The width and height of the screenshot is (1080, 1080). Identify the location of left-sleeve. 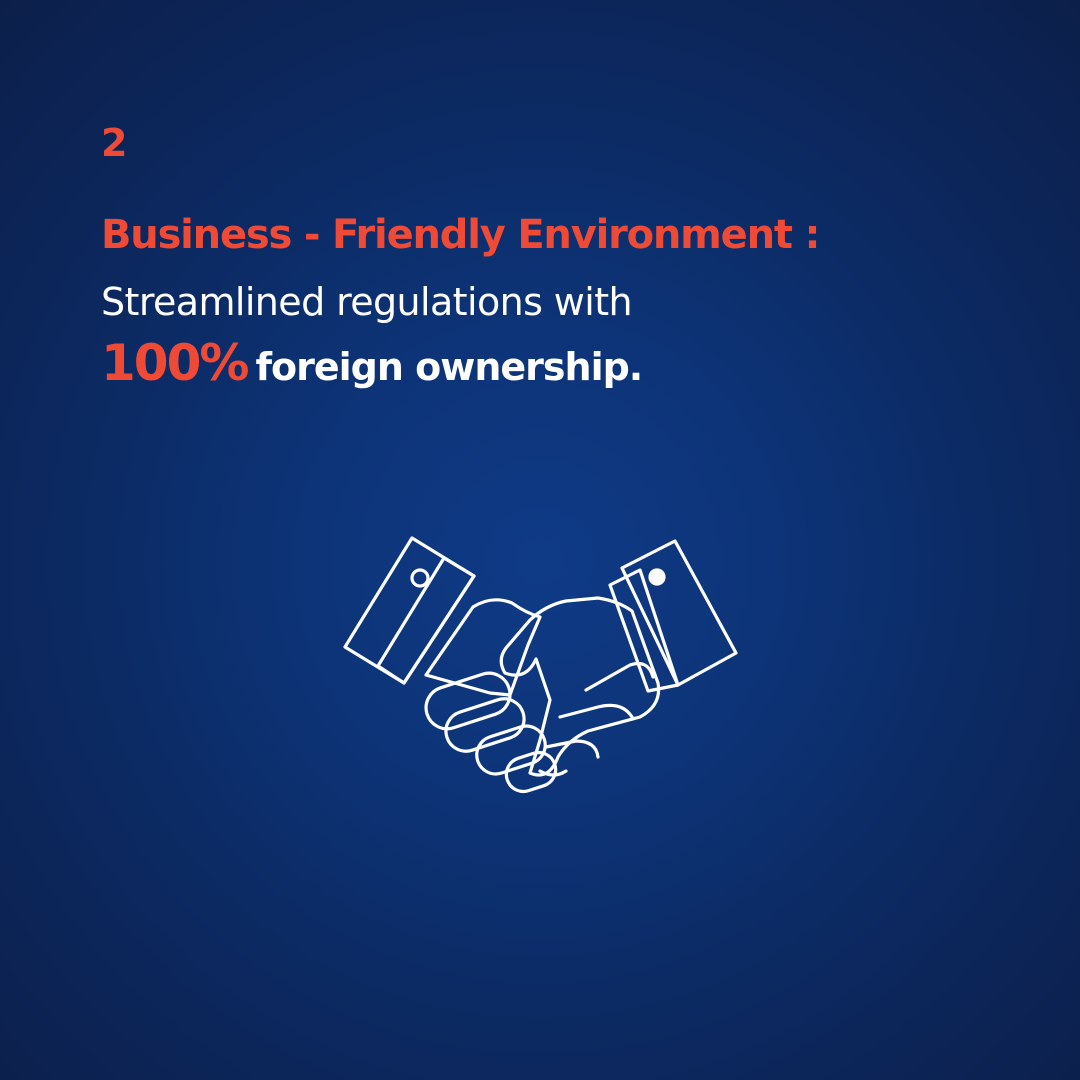
(409, 610).